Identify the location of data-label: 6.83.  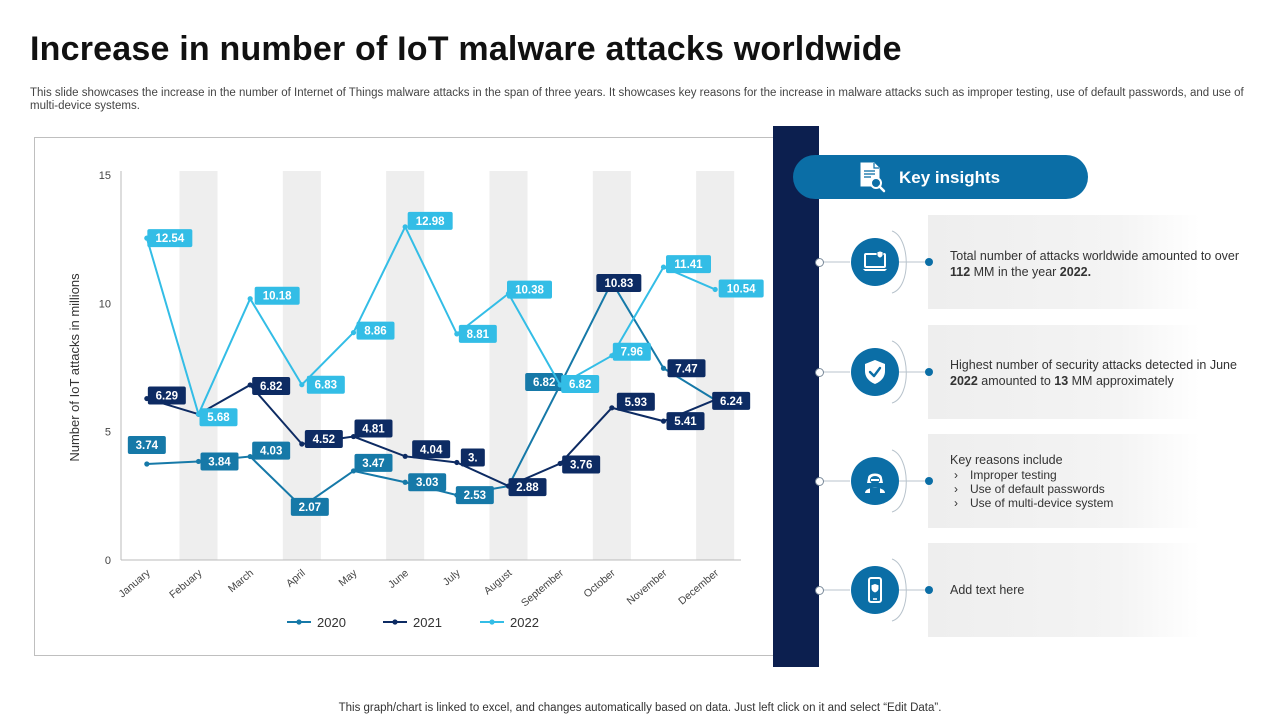
(326, 386).